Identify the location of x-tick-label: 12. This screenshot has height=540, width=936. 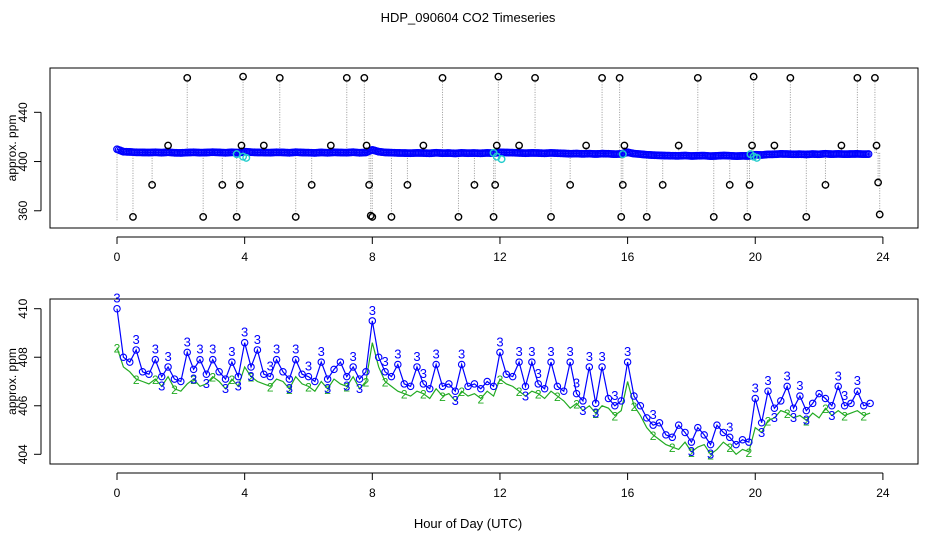
(500, 493).